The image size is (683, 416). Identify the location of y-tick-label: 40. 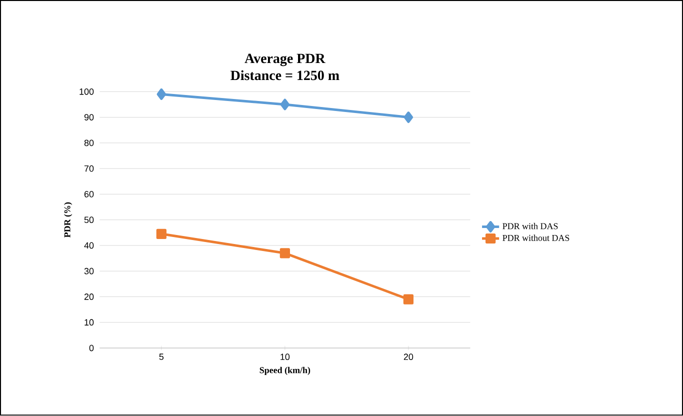
(89, 245).